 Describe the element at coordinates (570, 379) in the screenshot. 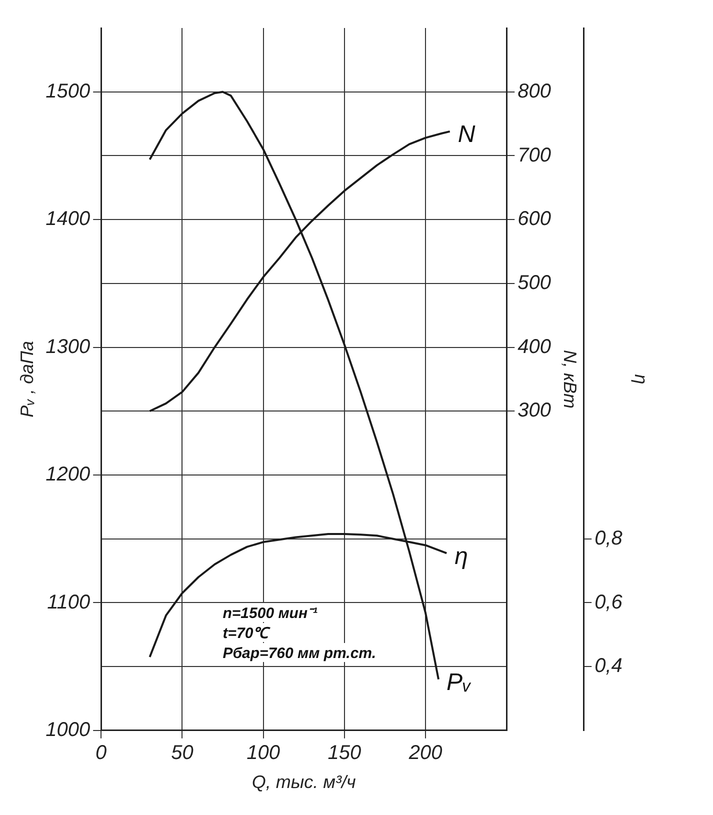

I see `y2-axis-title: N, кВт` at that location.